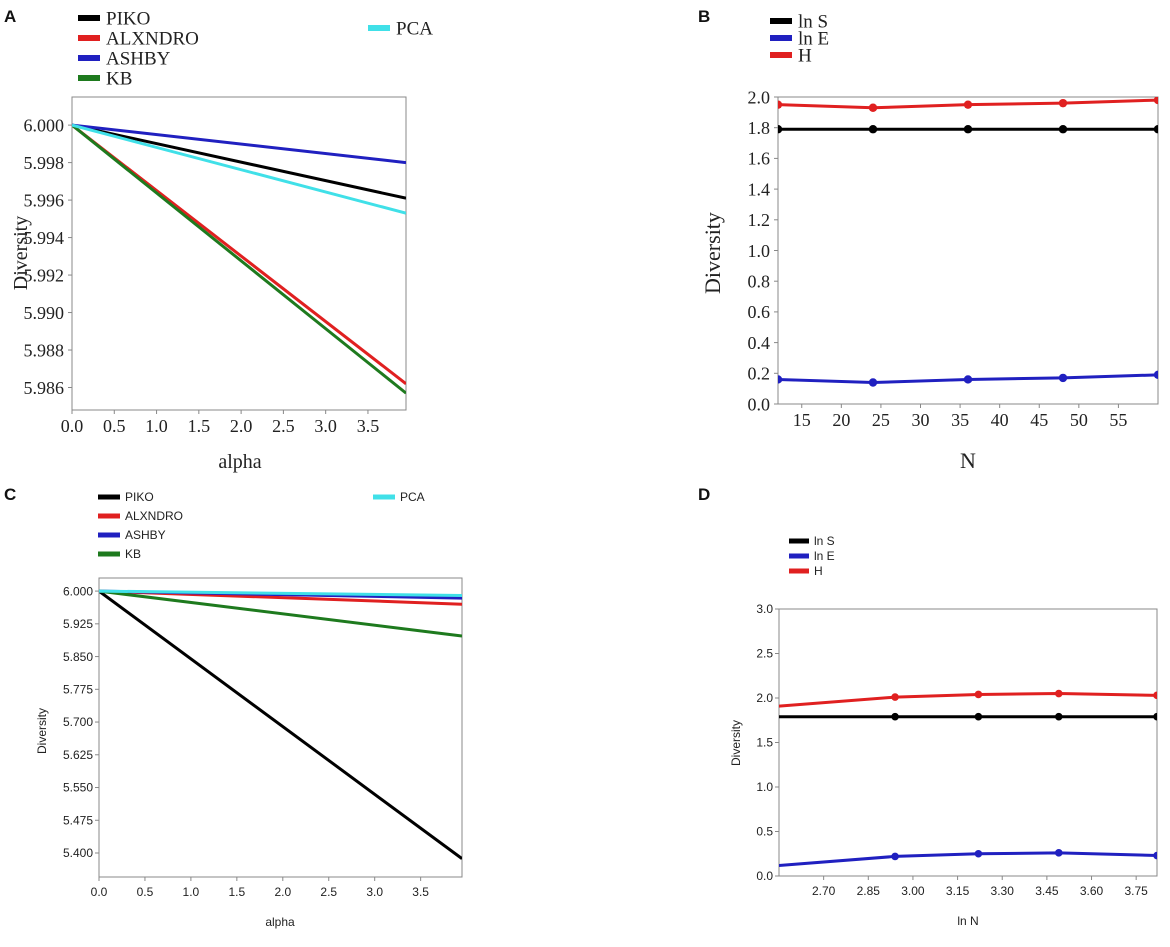 Image resolution: width=1170 pixels, height=947 pixels. I want to click on panel-c-y-tick-label: 5.400, so click(78, 853).